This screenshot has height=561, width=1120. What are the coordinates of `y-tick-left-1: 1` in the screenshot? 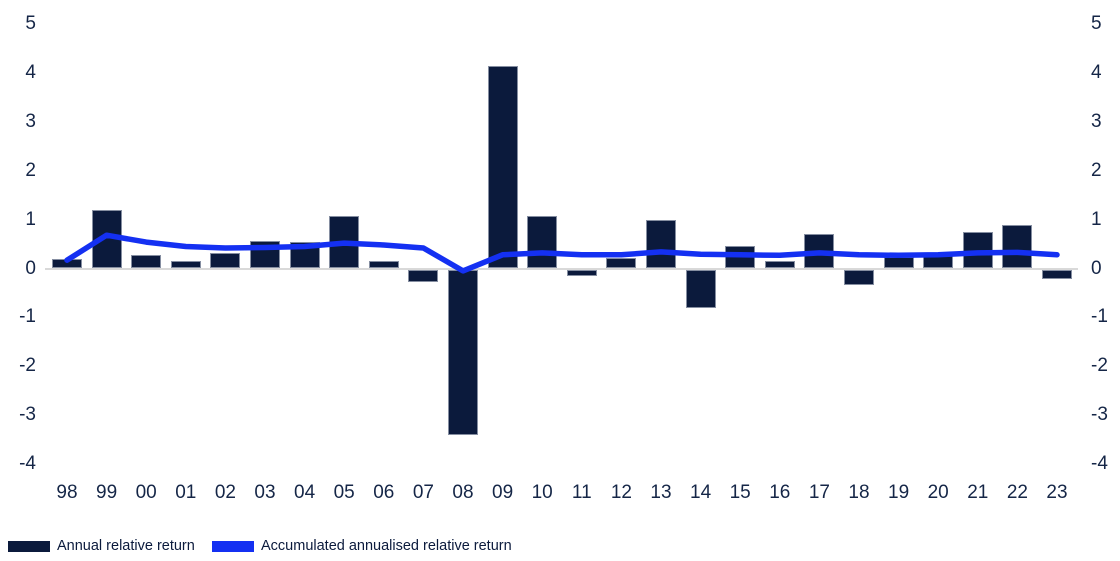 It's located at (30, 219).